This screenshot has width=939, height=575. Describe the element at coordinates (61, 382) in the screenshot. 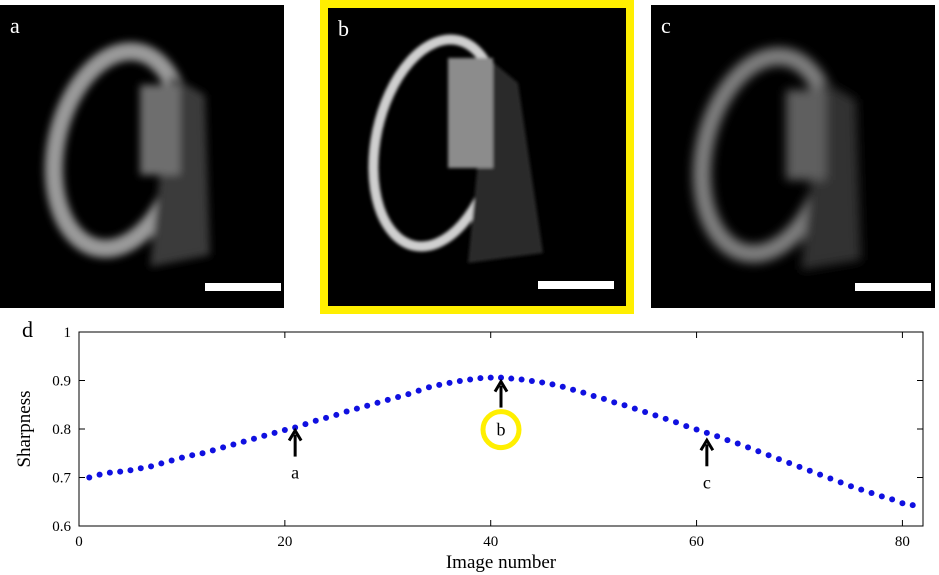

I see `y-tick-label: 0.9` at that location.